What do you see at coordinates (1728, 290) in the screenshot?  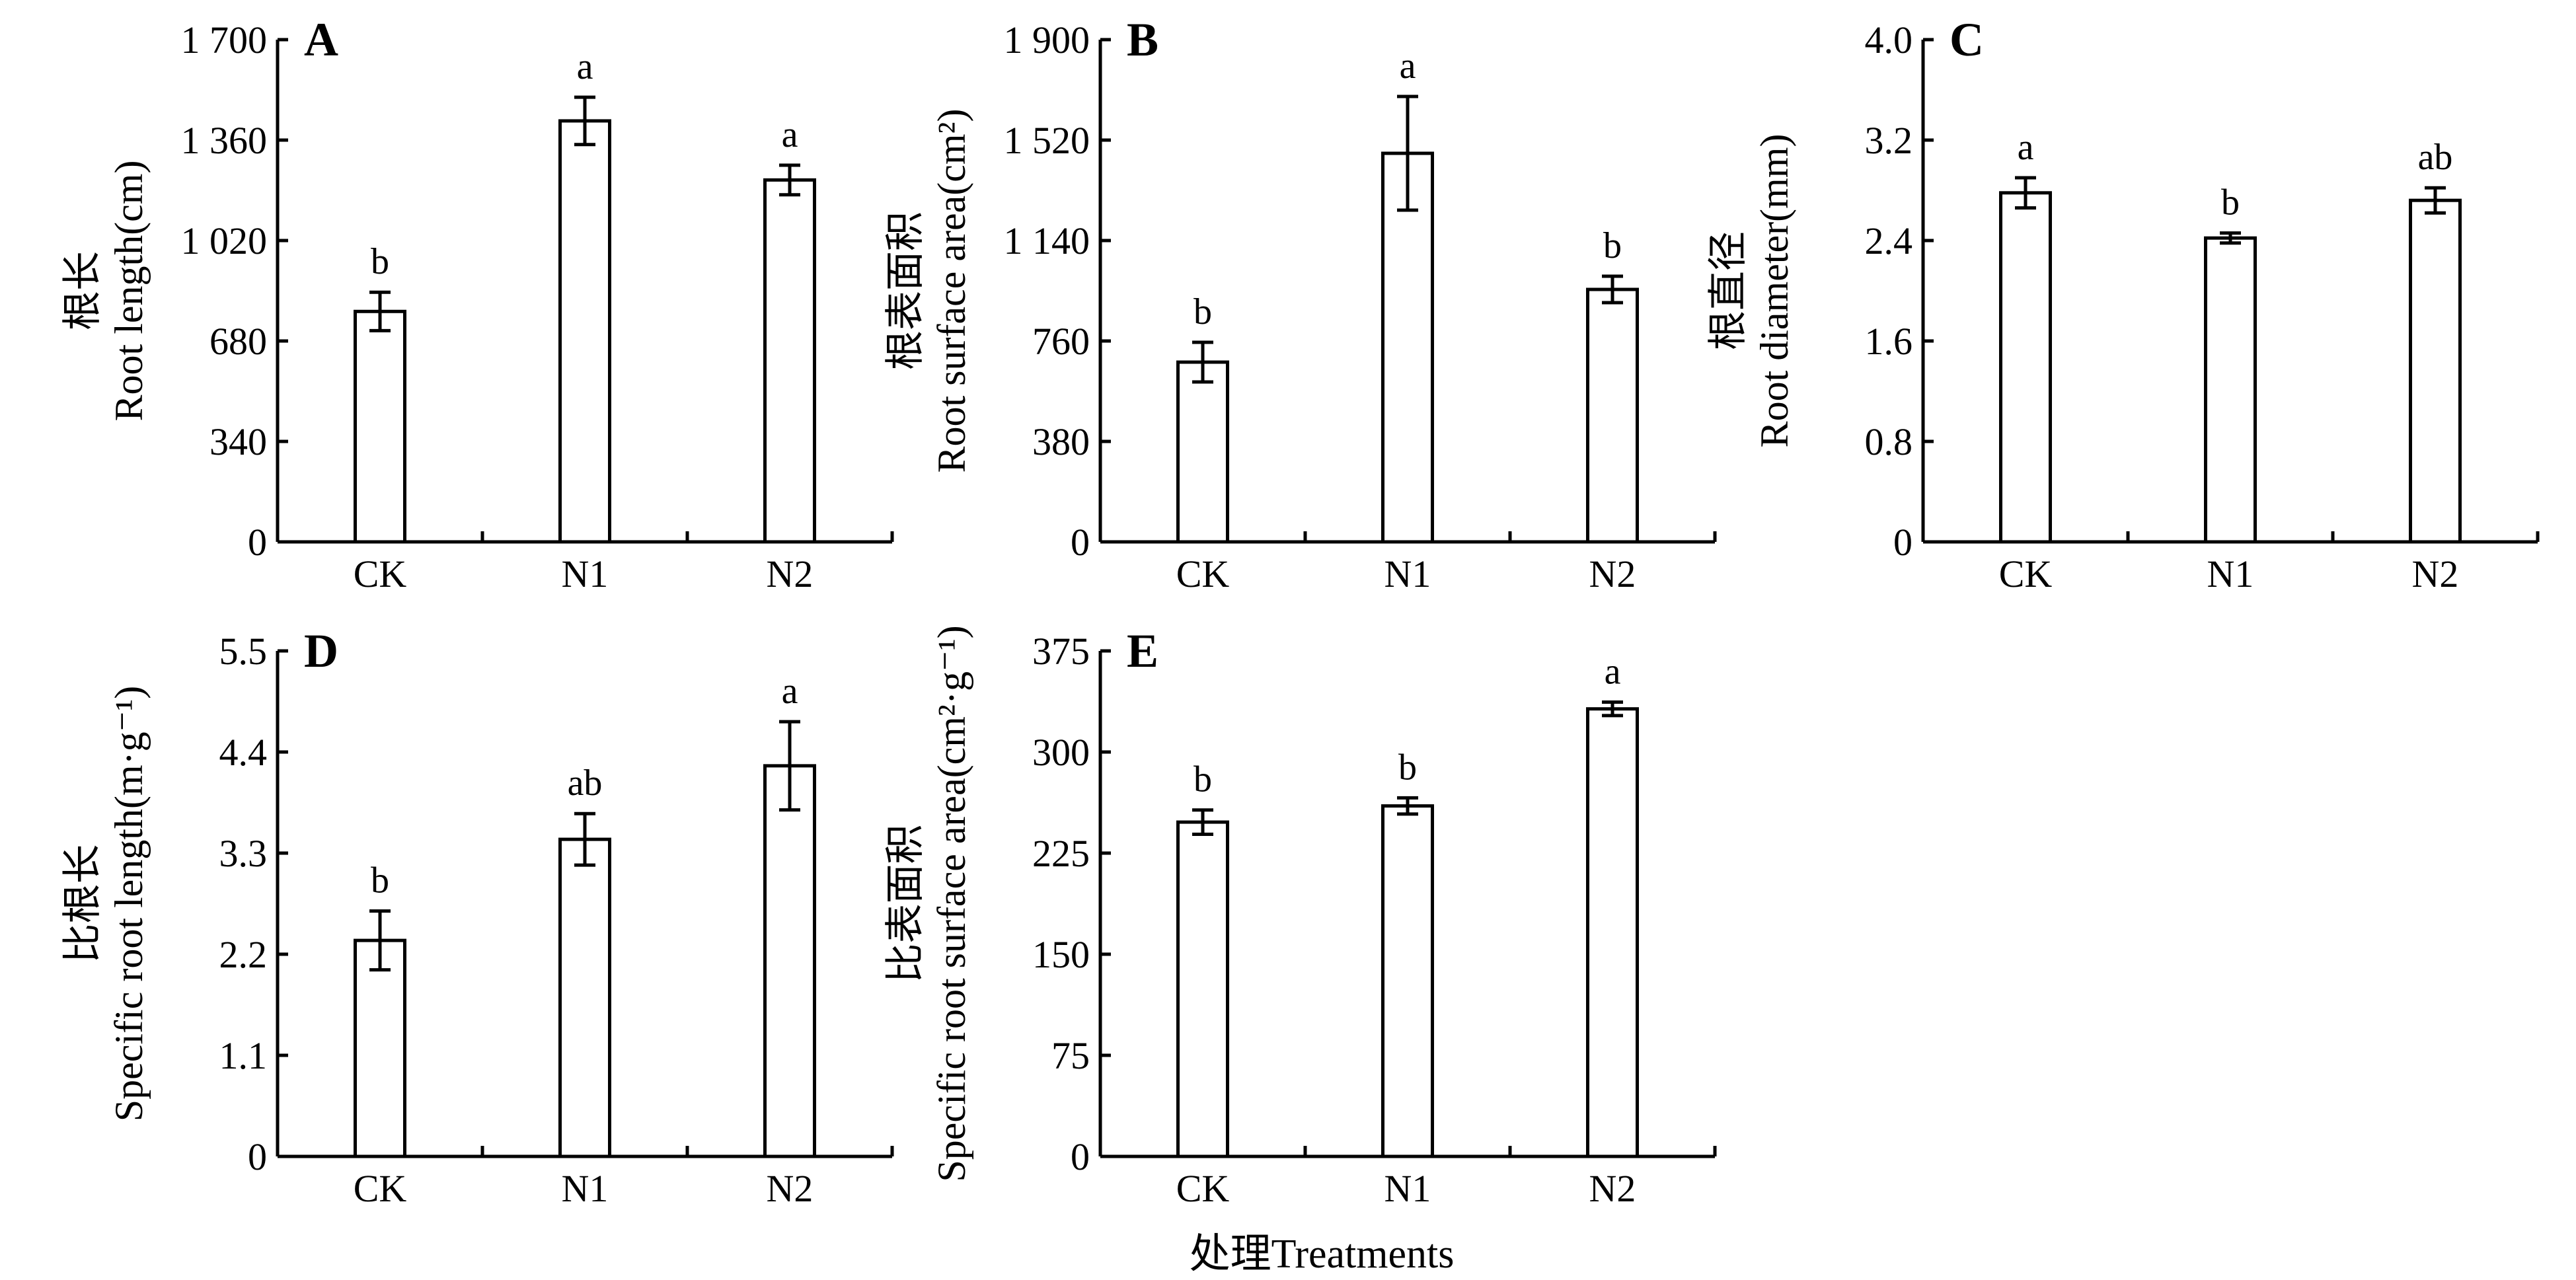 I see `y-axis-title-cn: 根直径` at bounding box center [1728, 290].